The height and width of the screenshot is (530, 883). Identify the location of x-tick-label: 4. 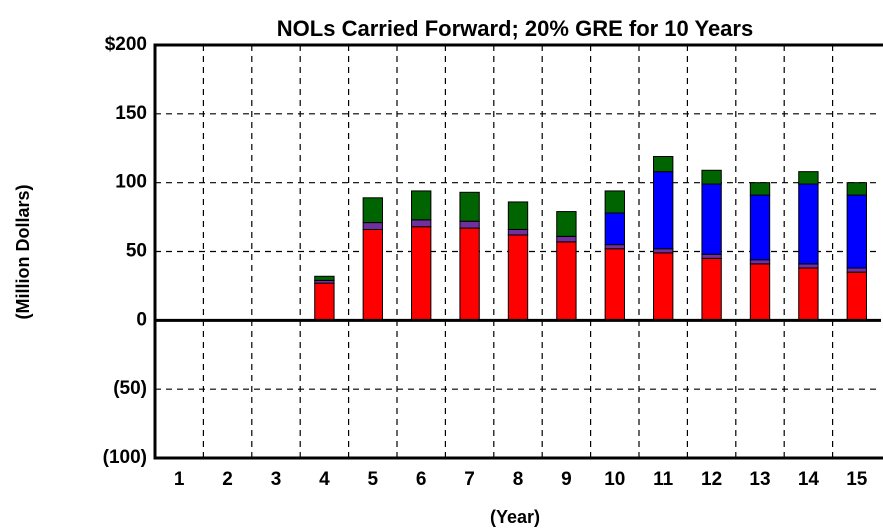
(324, 479).